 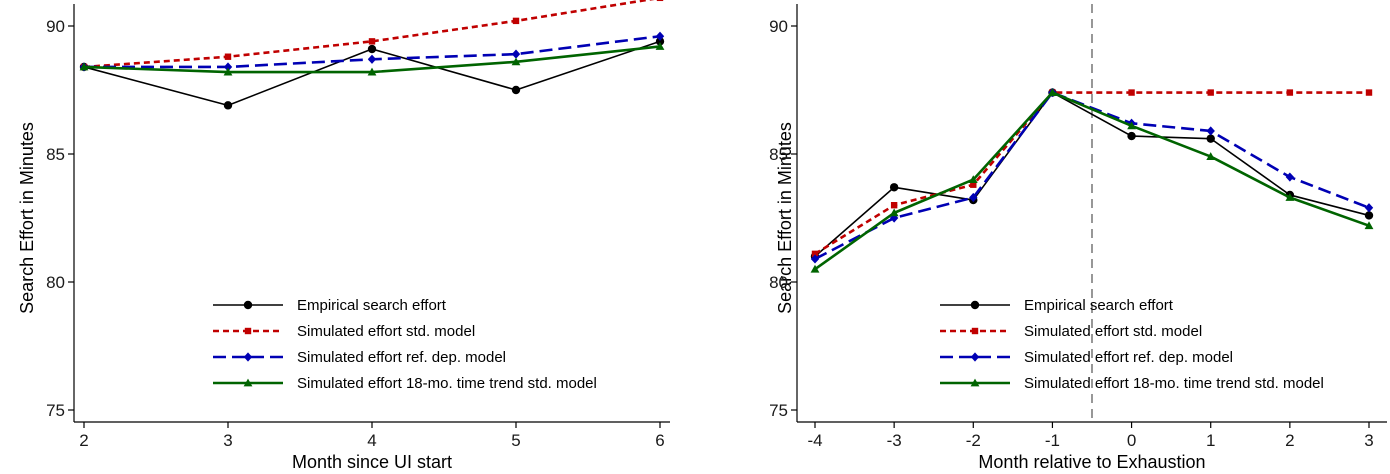 What do you see at coordinates (55, 282) in the screenshot?
I see `chart-left-y-tick-label: 80` at bounding box center [55, 282].